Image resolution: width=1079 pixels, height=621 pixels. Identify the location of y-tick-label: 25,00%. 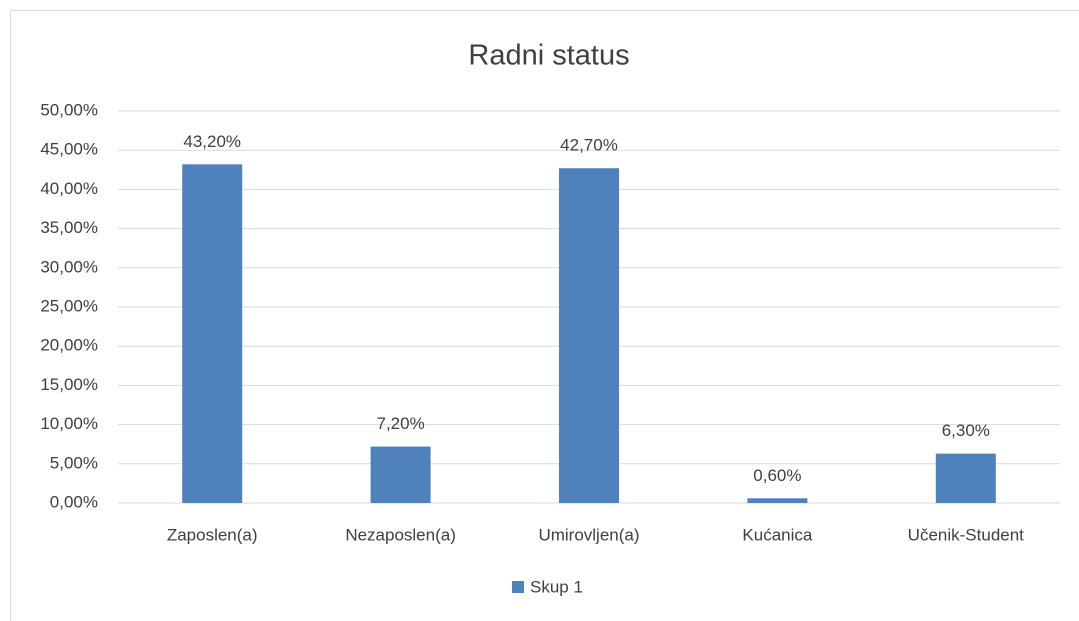
(69, 305).